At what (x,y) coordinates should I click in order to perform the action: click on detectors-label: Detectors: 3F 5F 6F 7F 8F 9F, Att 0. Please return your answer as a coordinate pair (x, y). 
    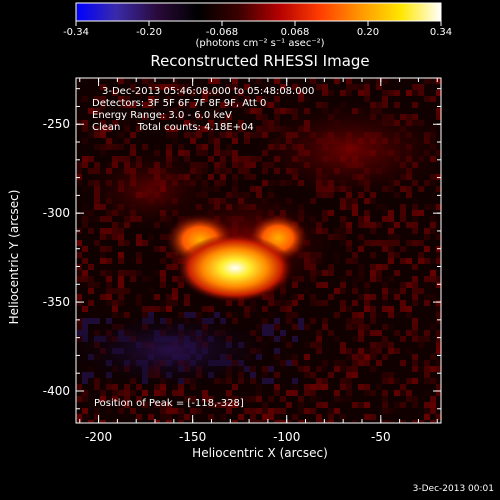
    Looking at the image, I should click on (179, 103).